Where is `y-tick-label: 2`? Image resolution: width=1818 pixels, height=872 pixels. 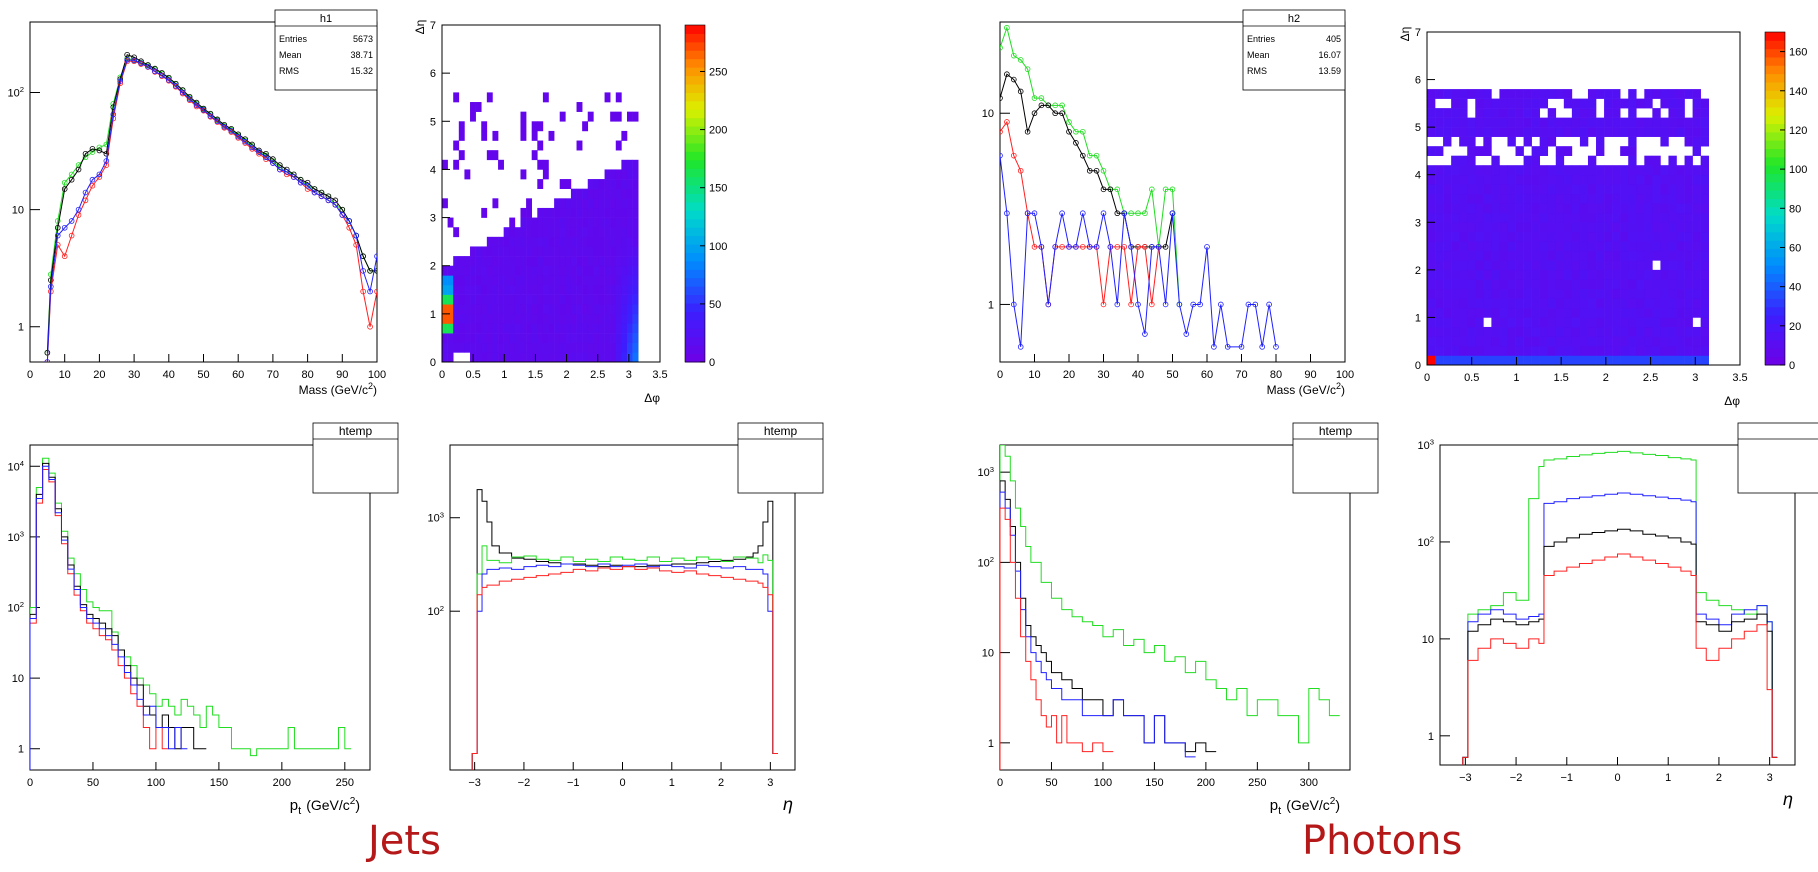
y-tick-label: 2 is located at coordinates (1418, 271).